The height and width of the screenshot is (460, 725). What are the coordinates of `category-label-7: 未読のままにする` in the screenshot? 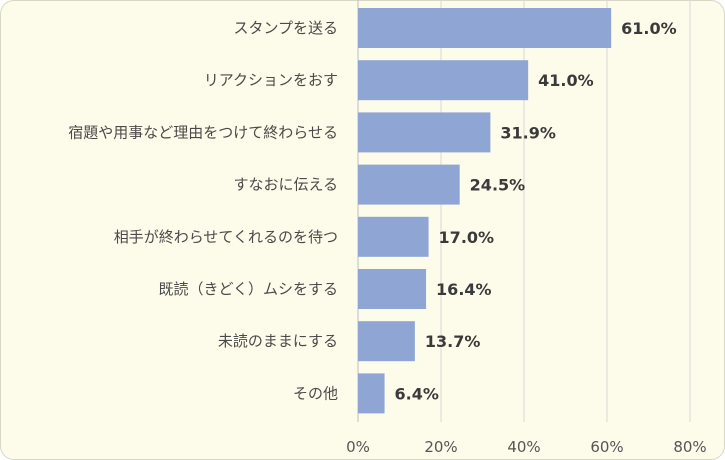 It's located at (278, 341).